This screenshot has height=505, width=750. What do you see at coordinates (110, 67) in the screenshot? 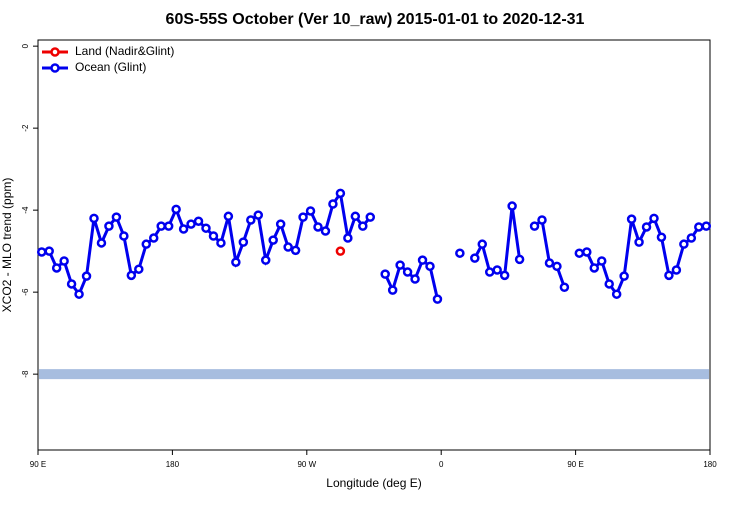
I see `legend-label: Ocean (Glint)` at bounding box center [110, 67].